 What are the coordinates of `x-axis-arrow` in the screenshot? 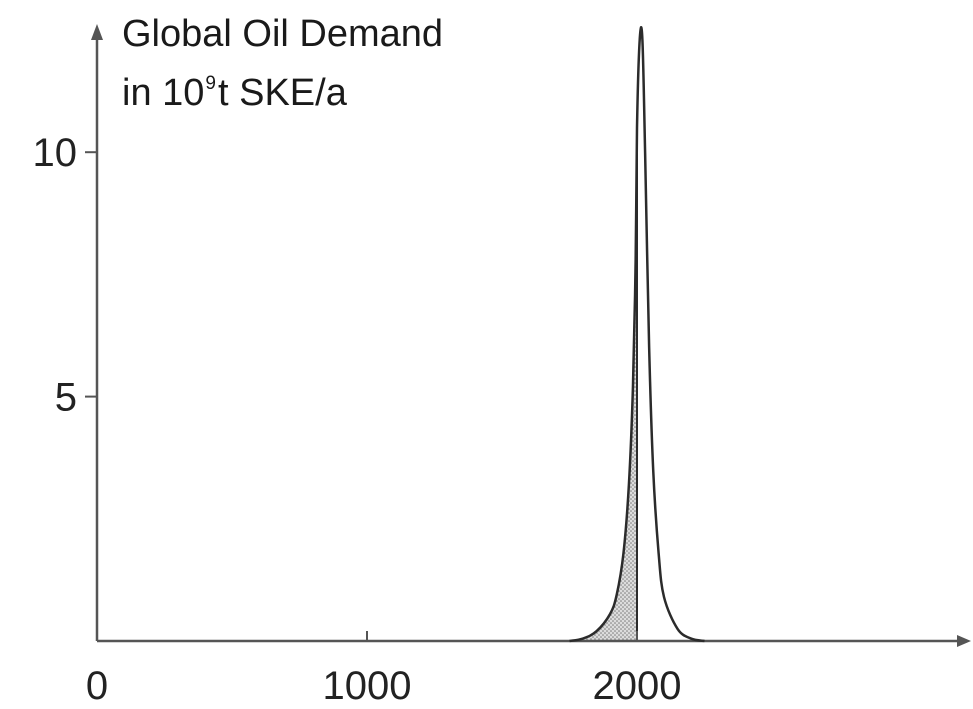 It's located at (964, 641).